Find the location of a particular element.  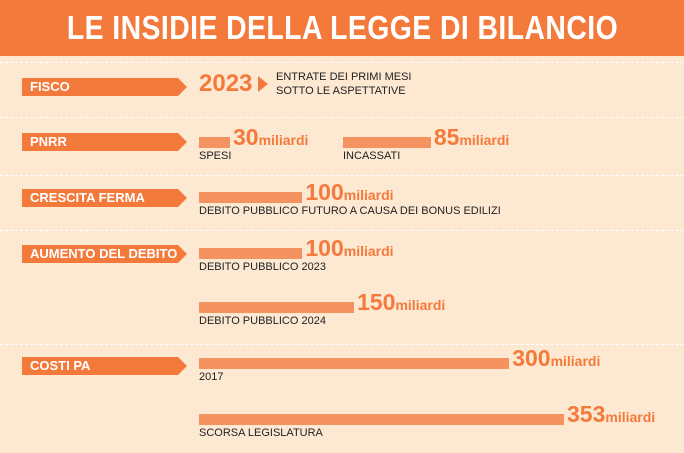

bar-value-number: 353 is located at coordinates (586, 414).